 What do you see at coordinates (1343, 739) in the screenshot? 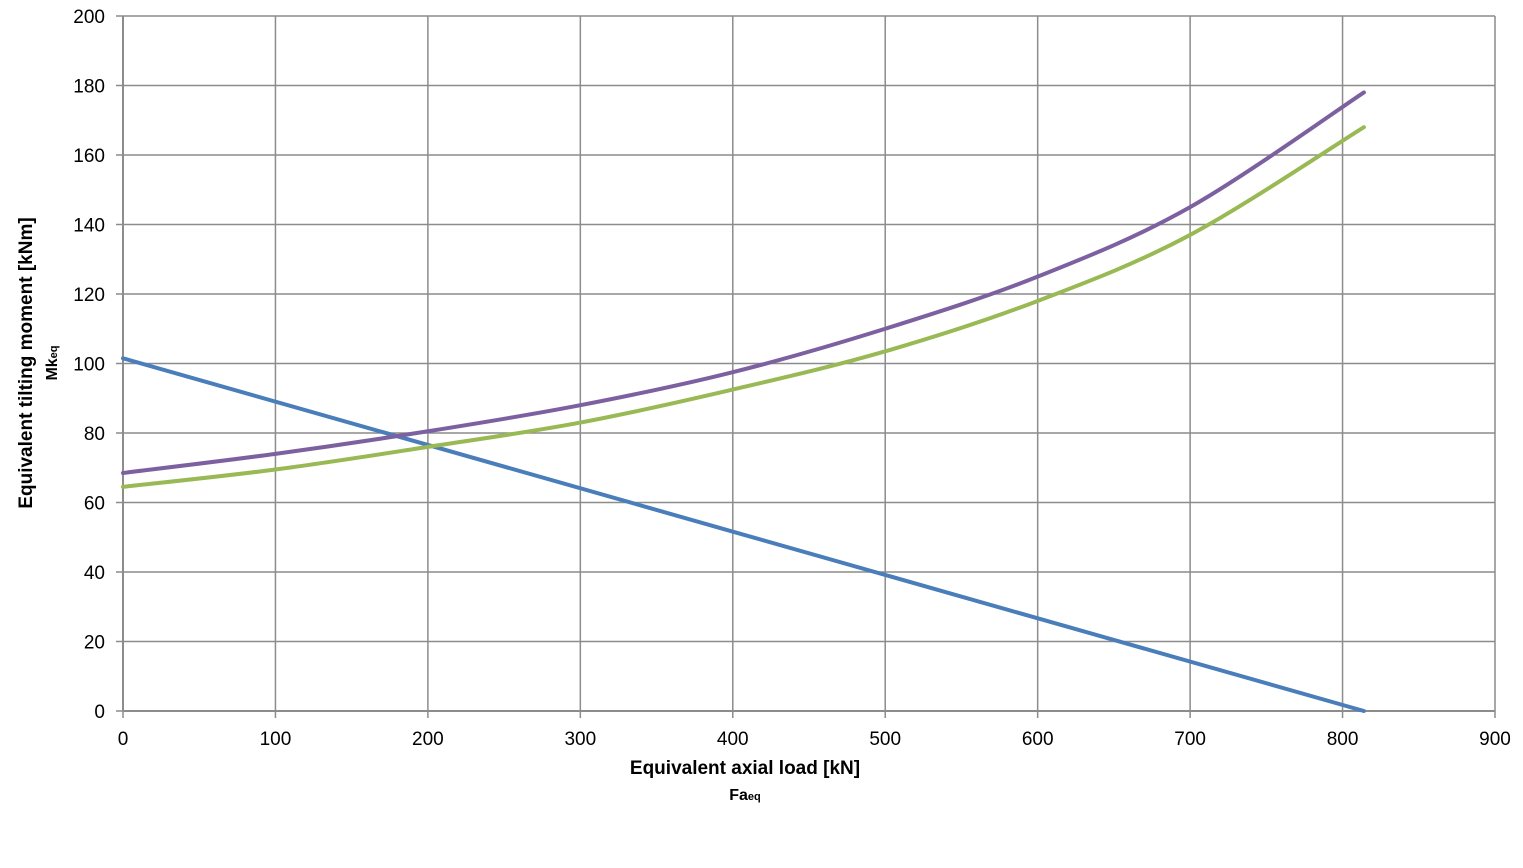
I see `x-tick-label: 800` at bounding box center [1343, 739].